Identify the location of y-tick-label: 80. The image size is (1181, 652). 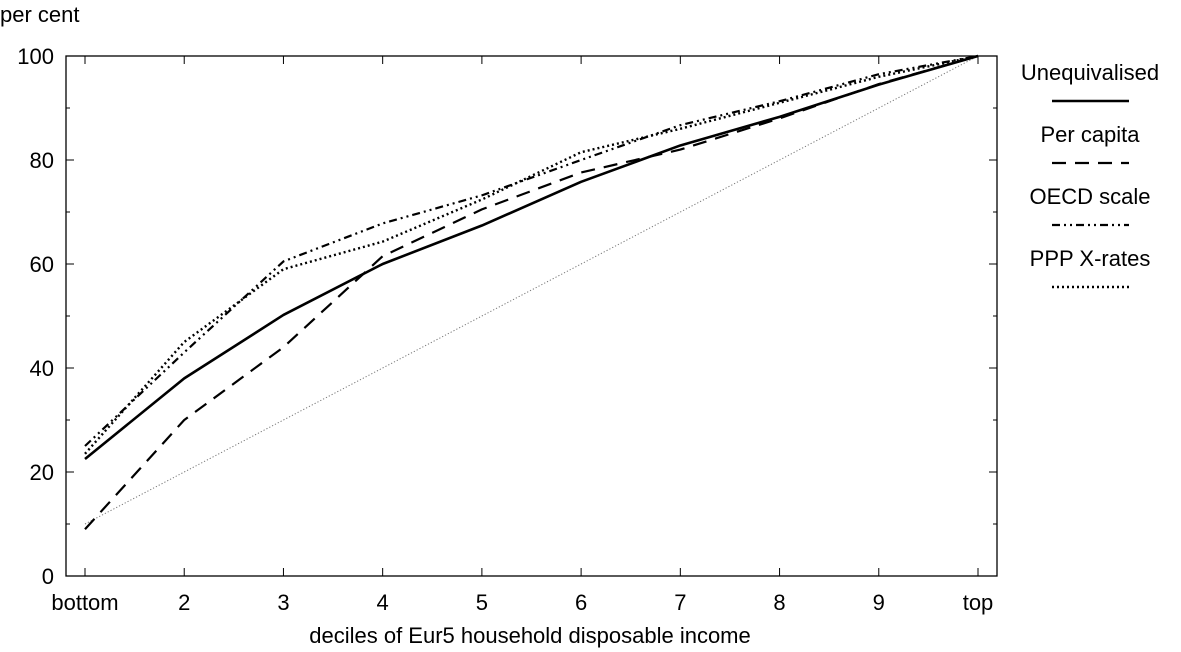
(42, 160).